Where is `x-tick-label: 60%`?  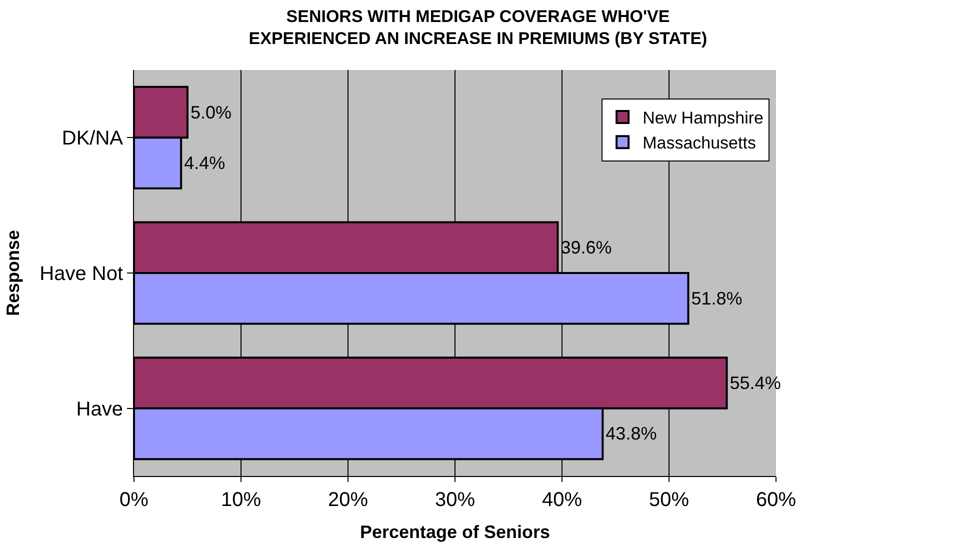 x-tick-label: 60% is located at coordinates (776, 500).